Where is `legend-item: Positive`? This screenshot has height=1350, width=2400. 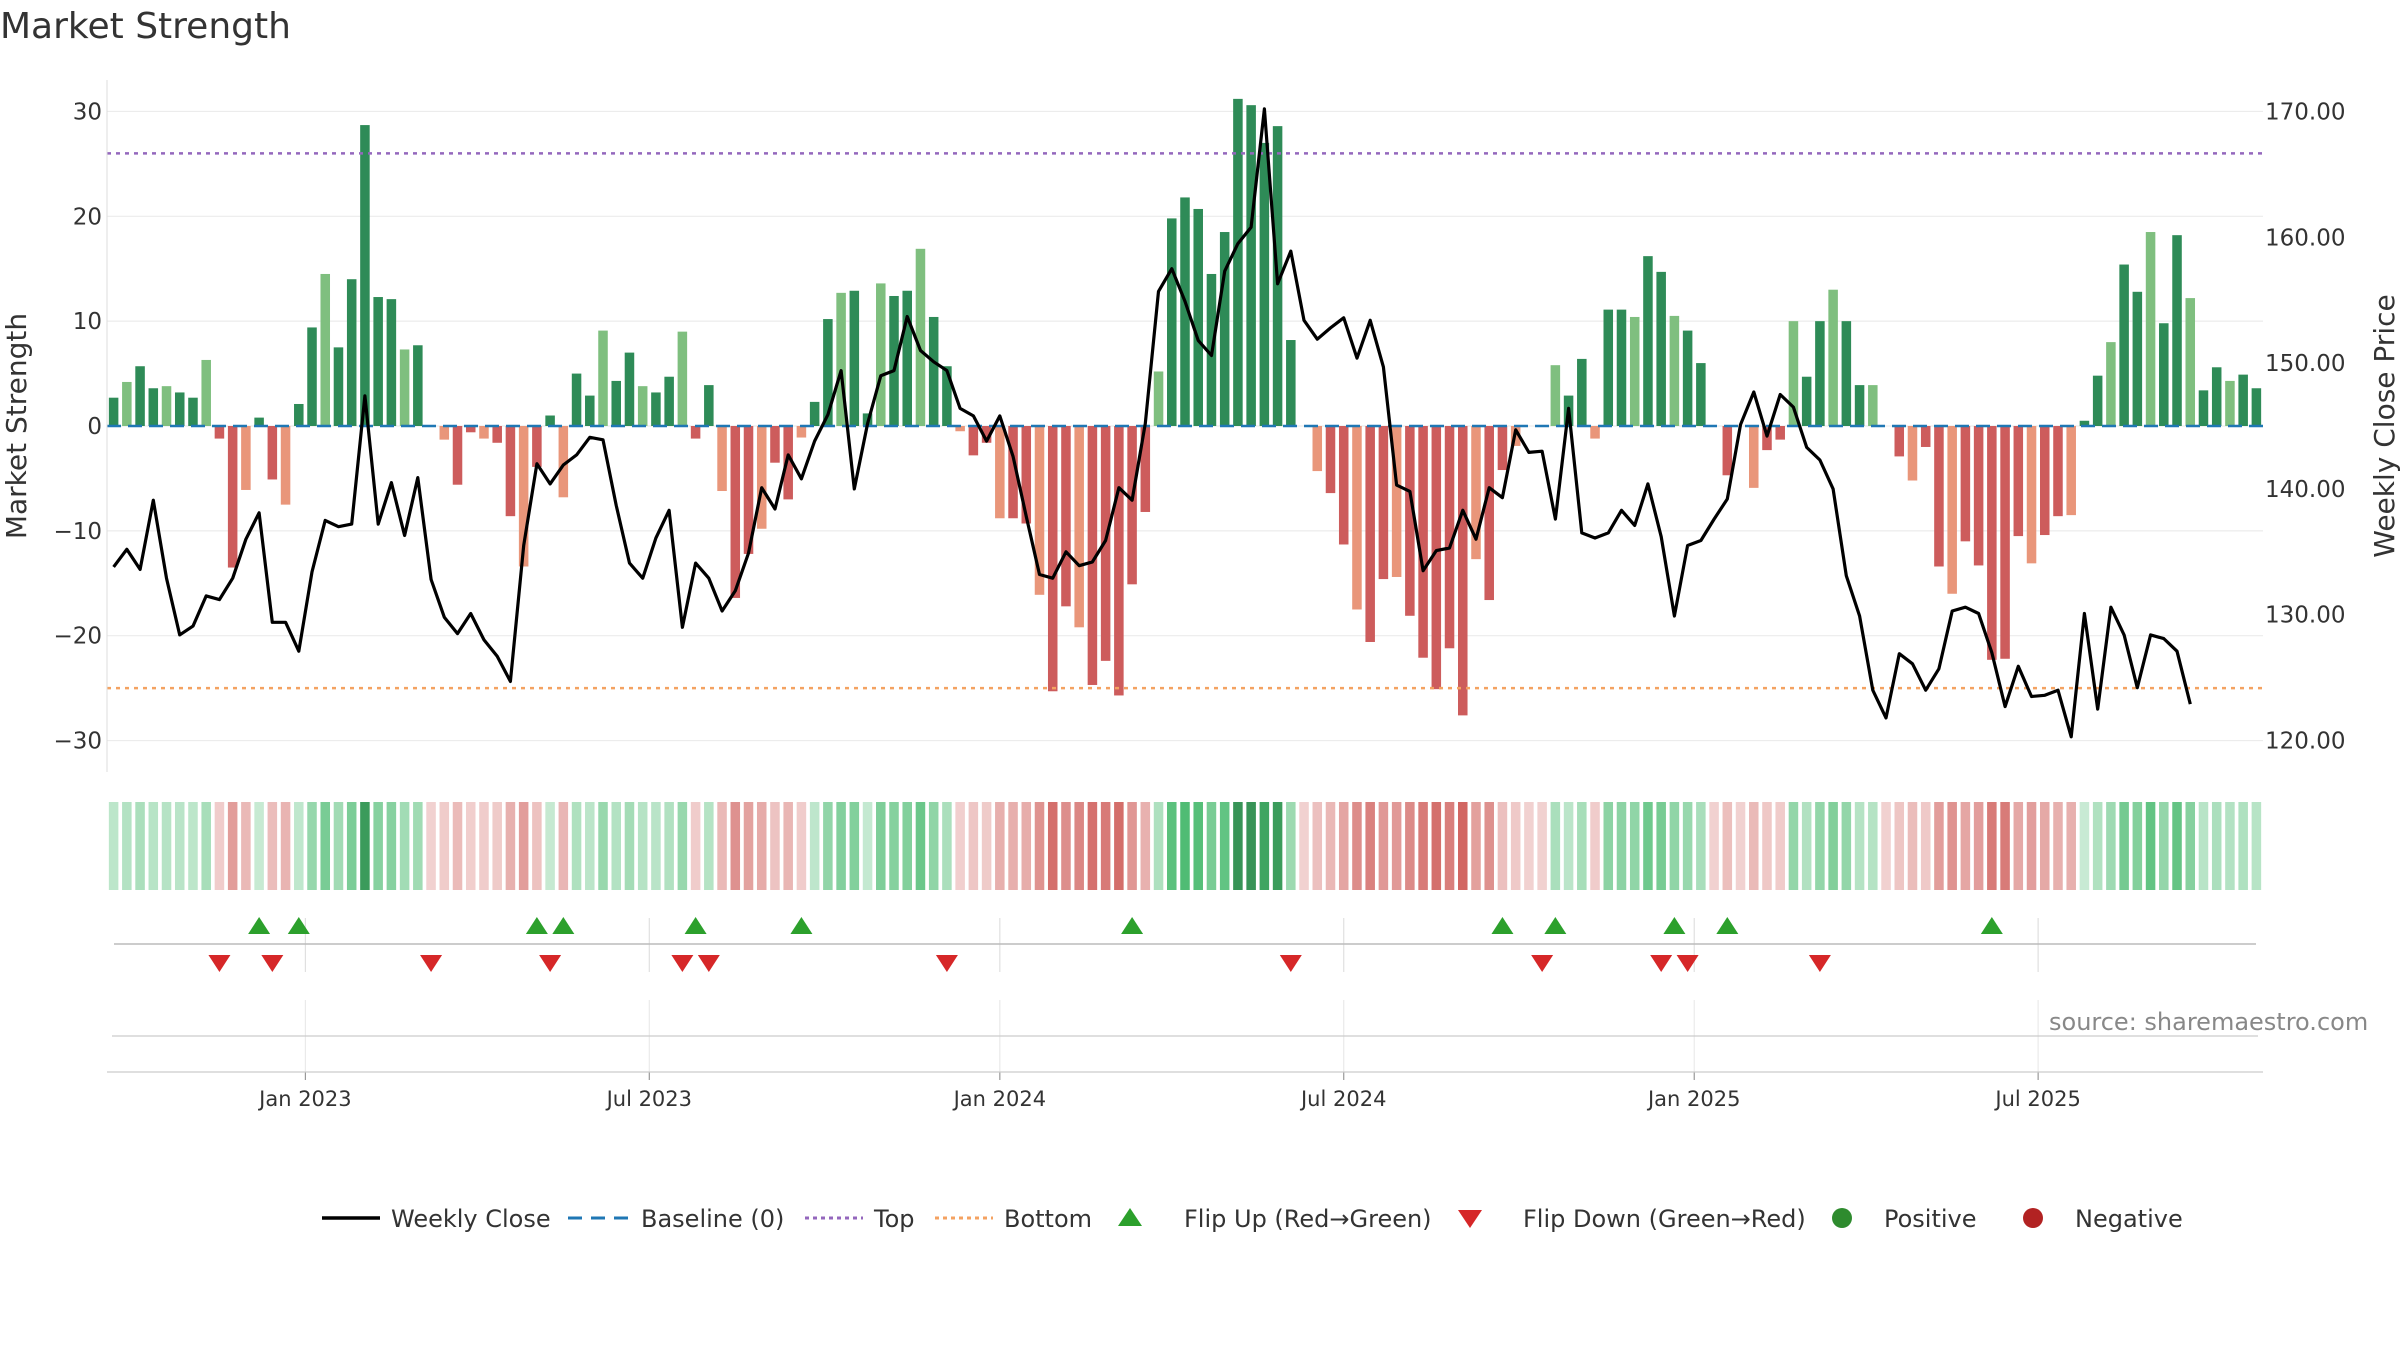
legend-item: Positive is located at coordinates (1904, 1219).